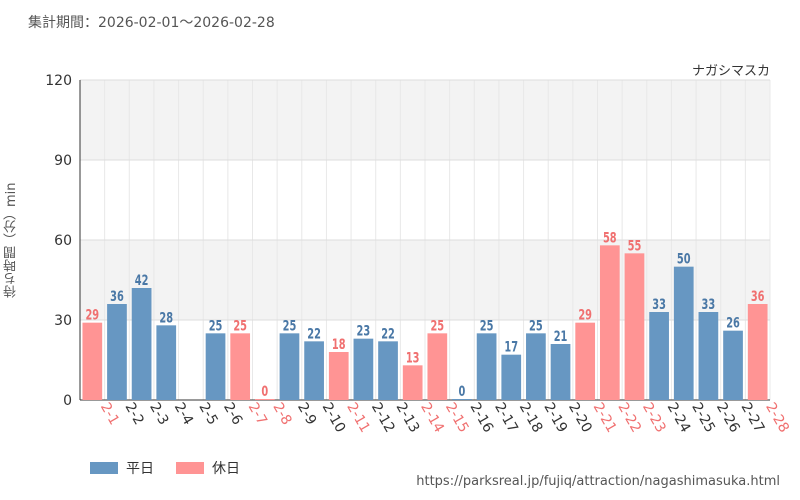 The height and width of the screenshot is (500, 800). I want to click on bar-value-label: 50, so click(684, 258).